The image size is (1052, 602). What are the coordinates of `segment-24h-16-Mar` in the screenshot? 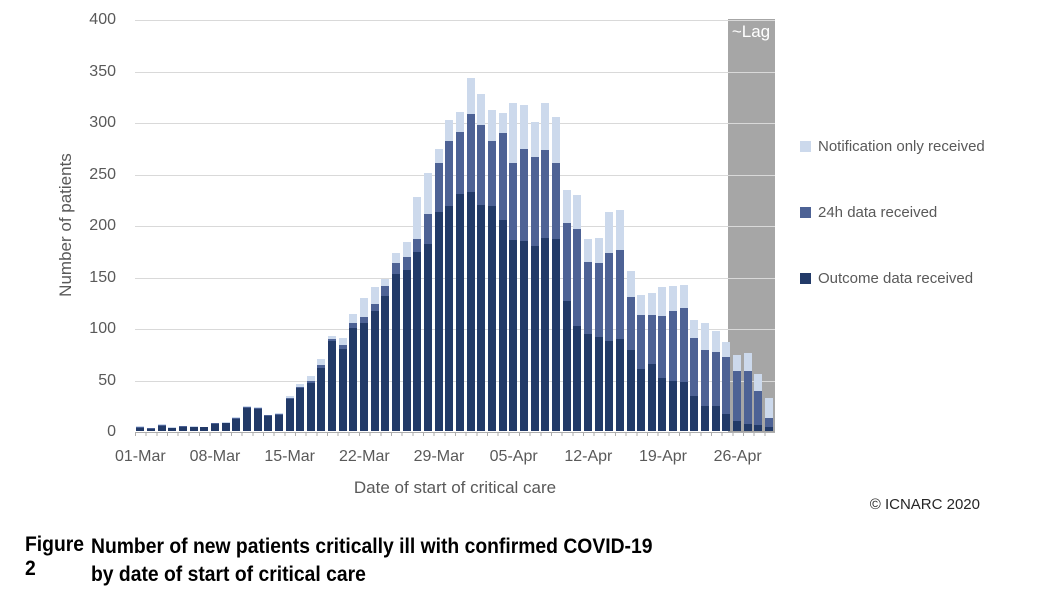 It's located at (300, 387).